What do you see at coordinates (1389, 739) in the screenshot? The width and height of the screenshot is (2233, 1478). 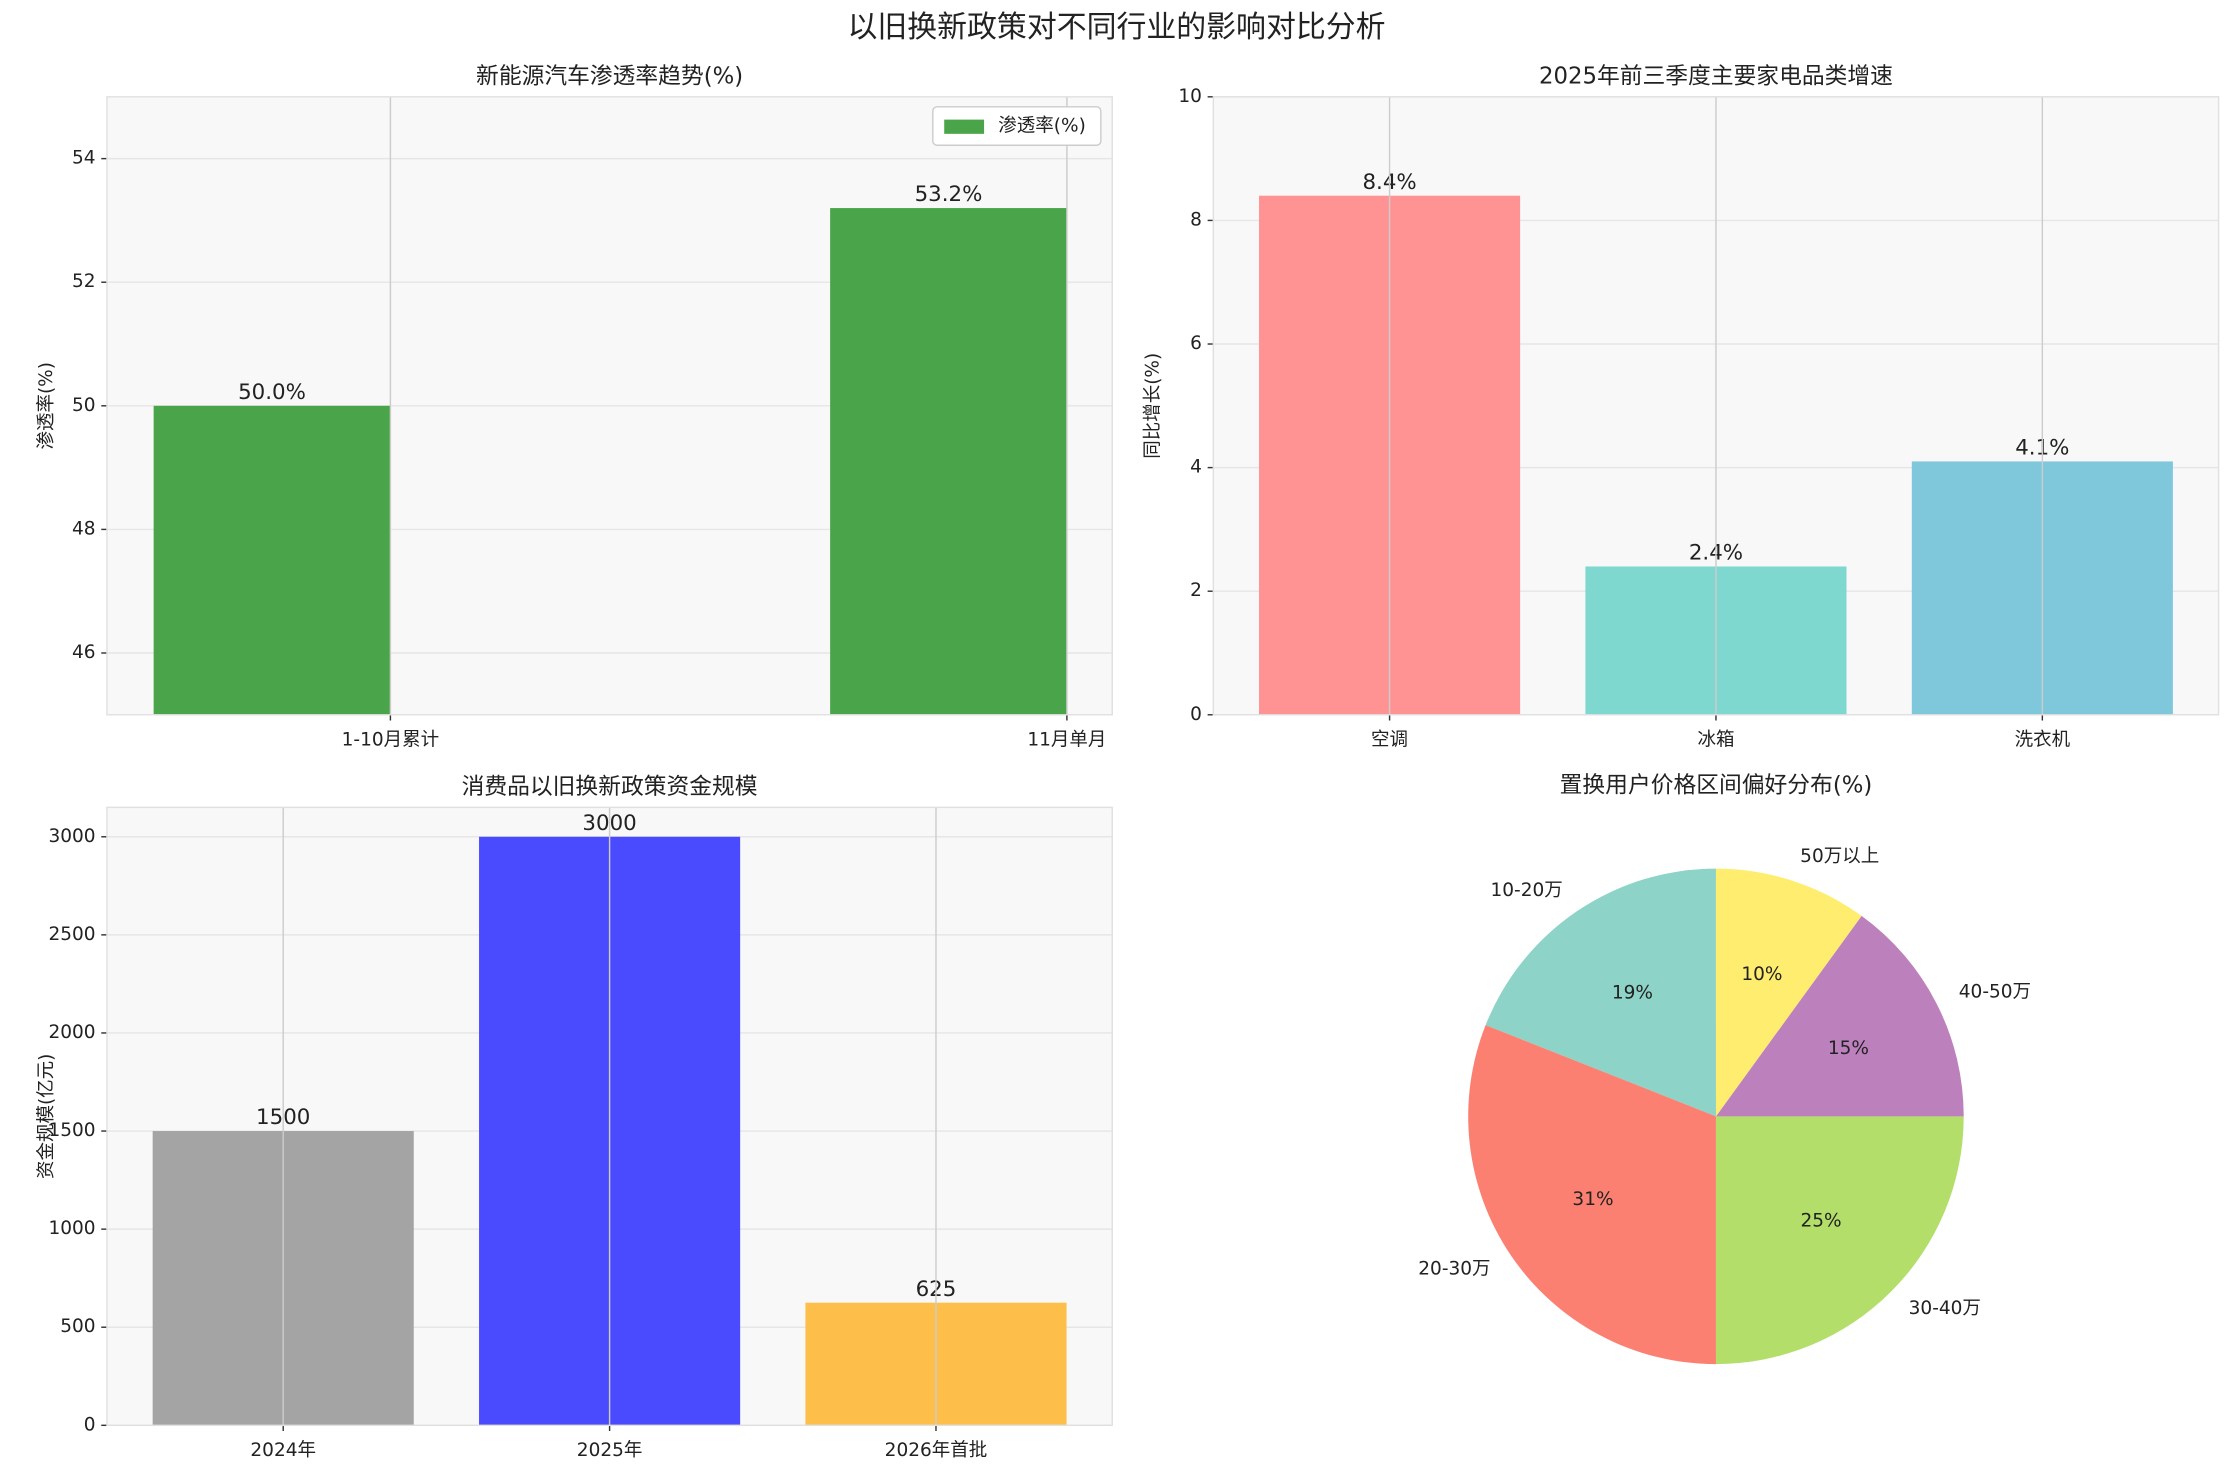 I see `x-tick-label: 空调` at bounding box center [1389, 739].